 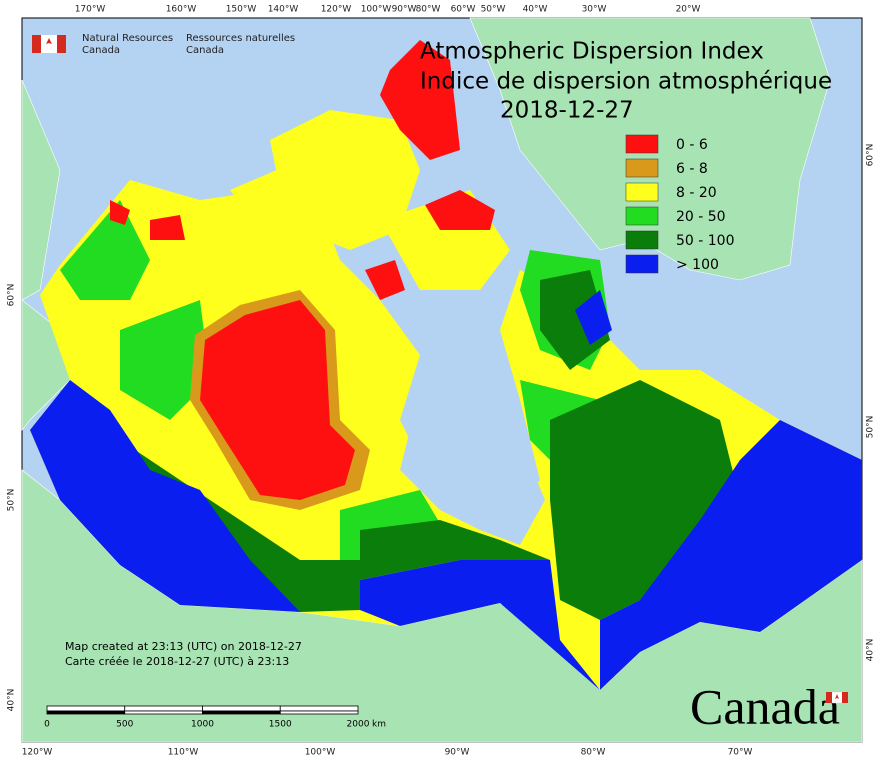 What do you see at coordinates (241, 10) in the screenshot?
I see `lon-label: 150°W` at bounding box center [241, 10].